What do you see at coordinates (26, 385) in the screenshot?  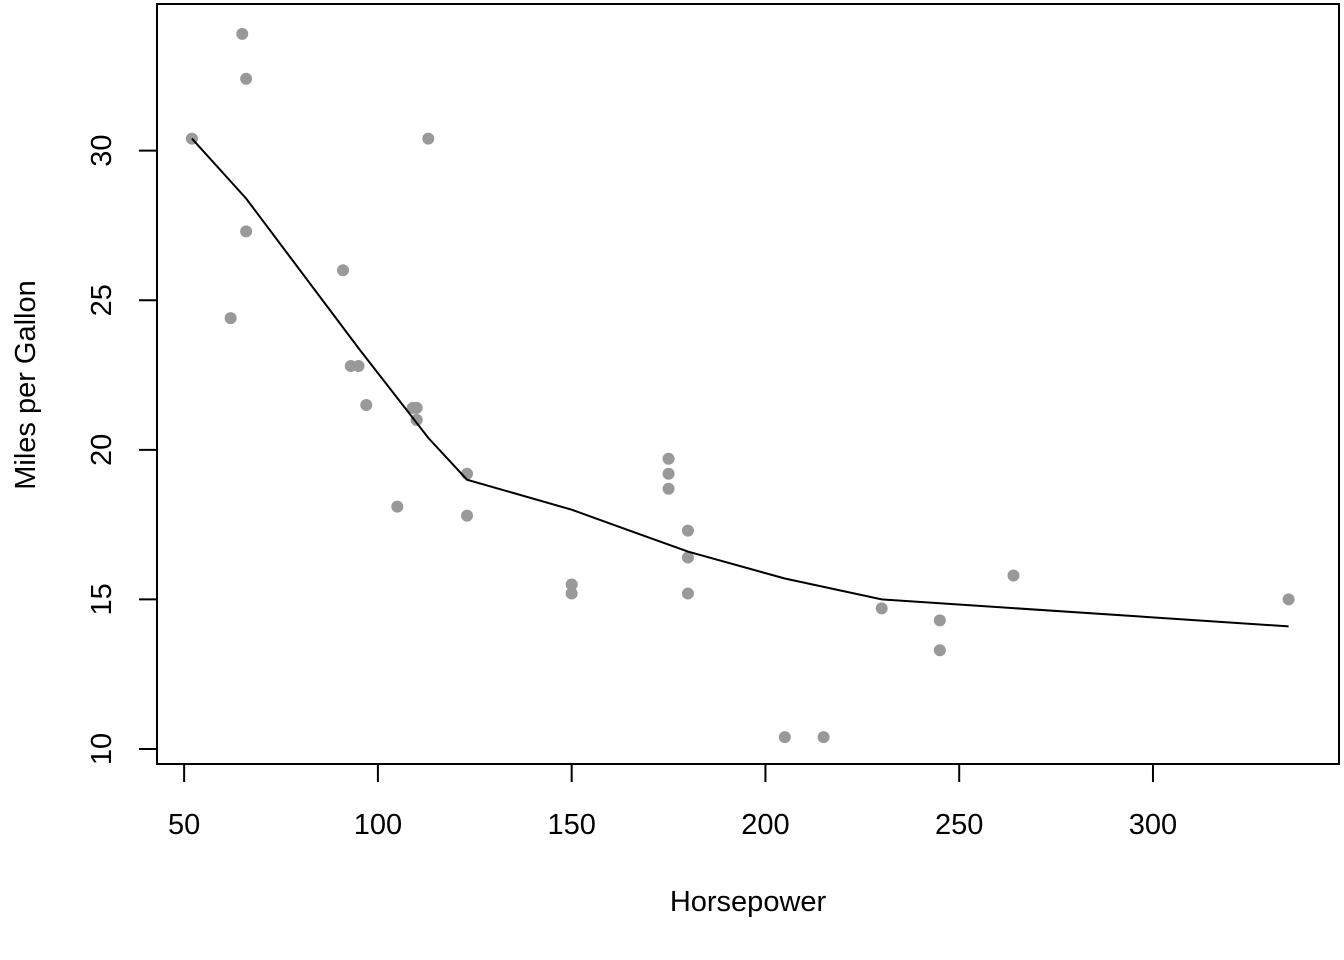 I see `y-axis-label: Miles per Gallon` at bounding box center [26, 385].